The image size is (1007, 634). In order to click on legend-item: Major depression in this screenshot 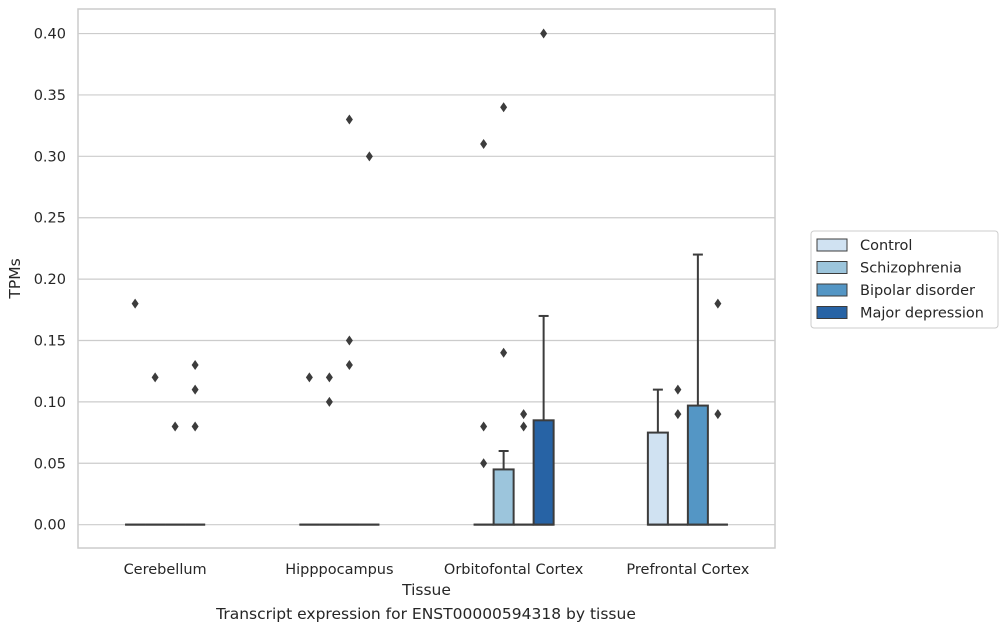, I will do `click(900, 314)`.